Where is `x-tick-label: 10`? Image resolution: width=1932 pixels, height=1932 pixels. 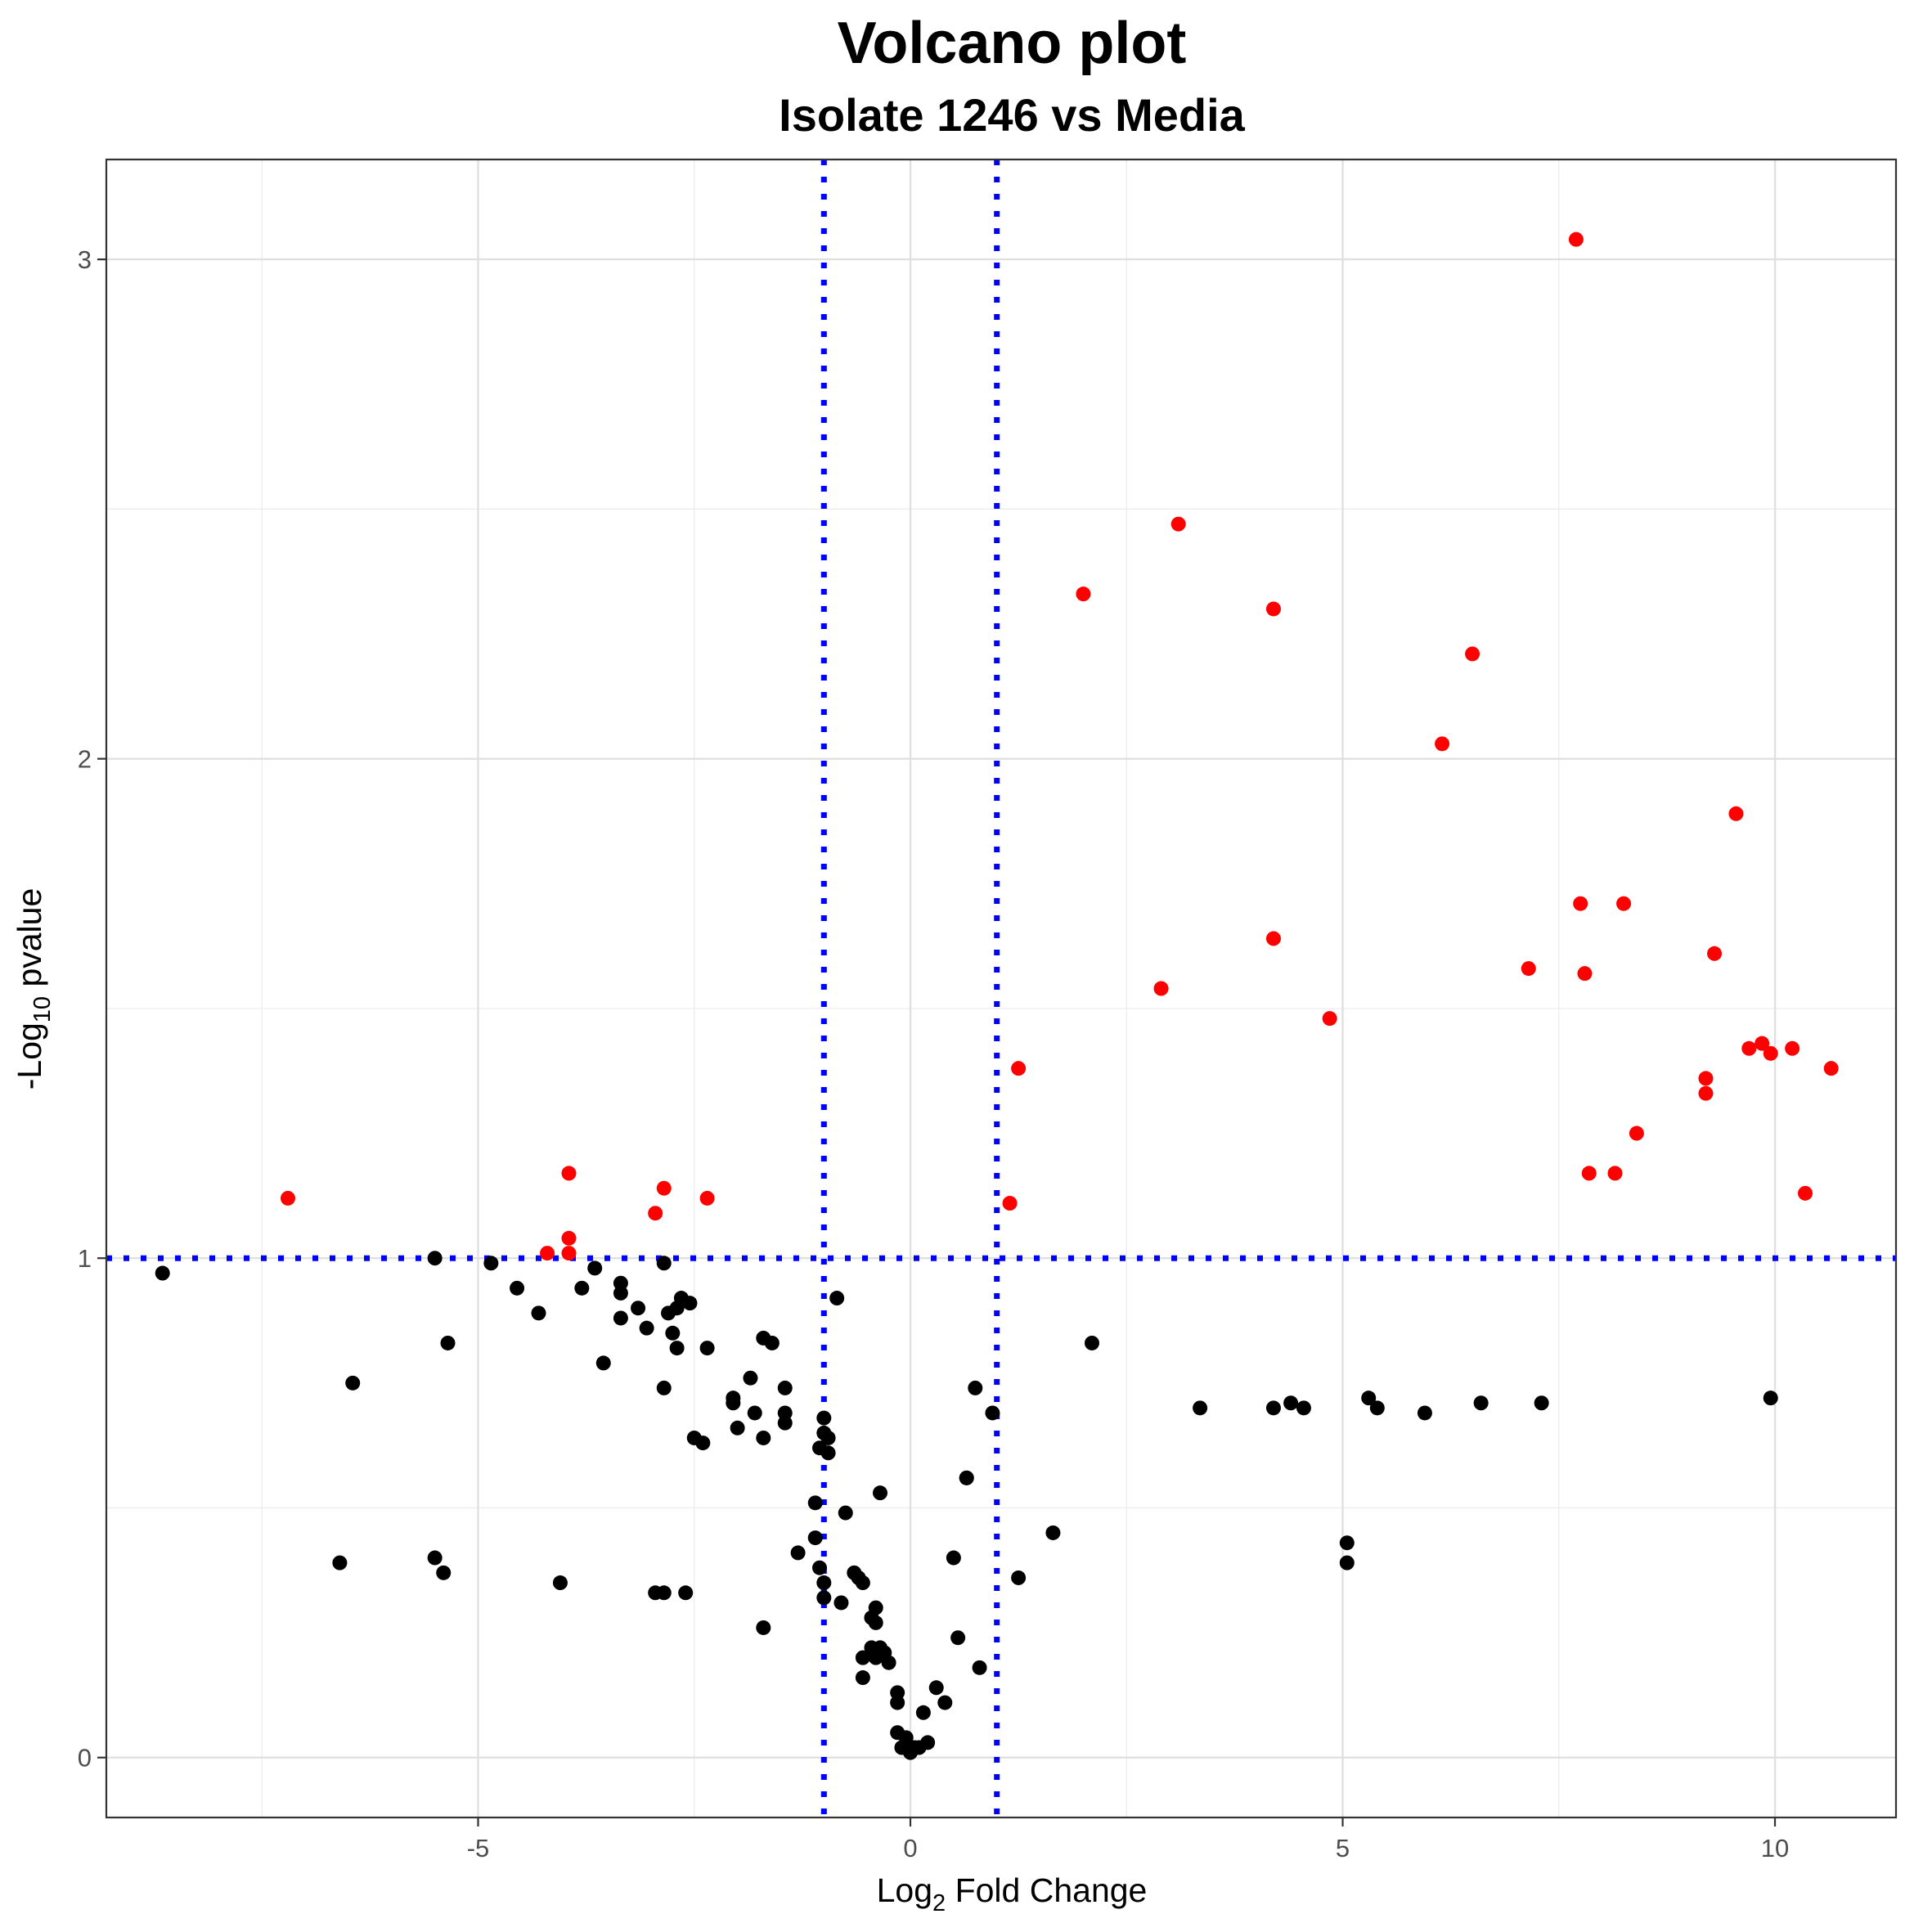
x-tick-label: 10 is located at coordinates (1775, 1848).